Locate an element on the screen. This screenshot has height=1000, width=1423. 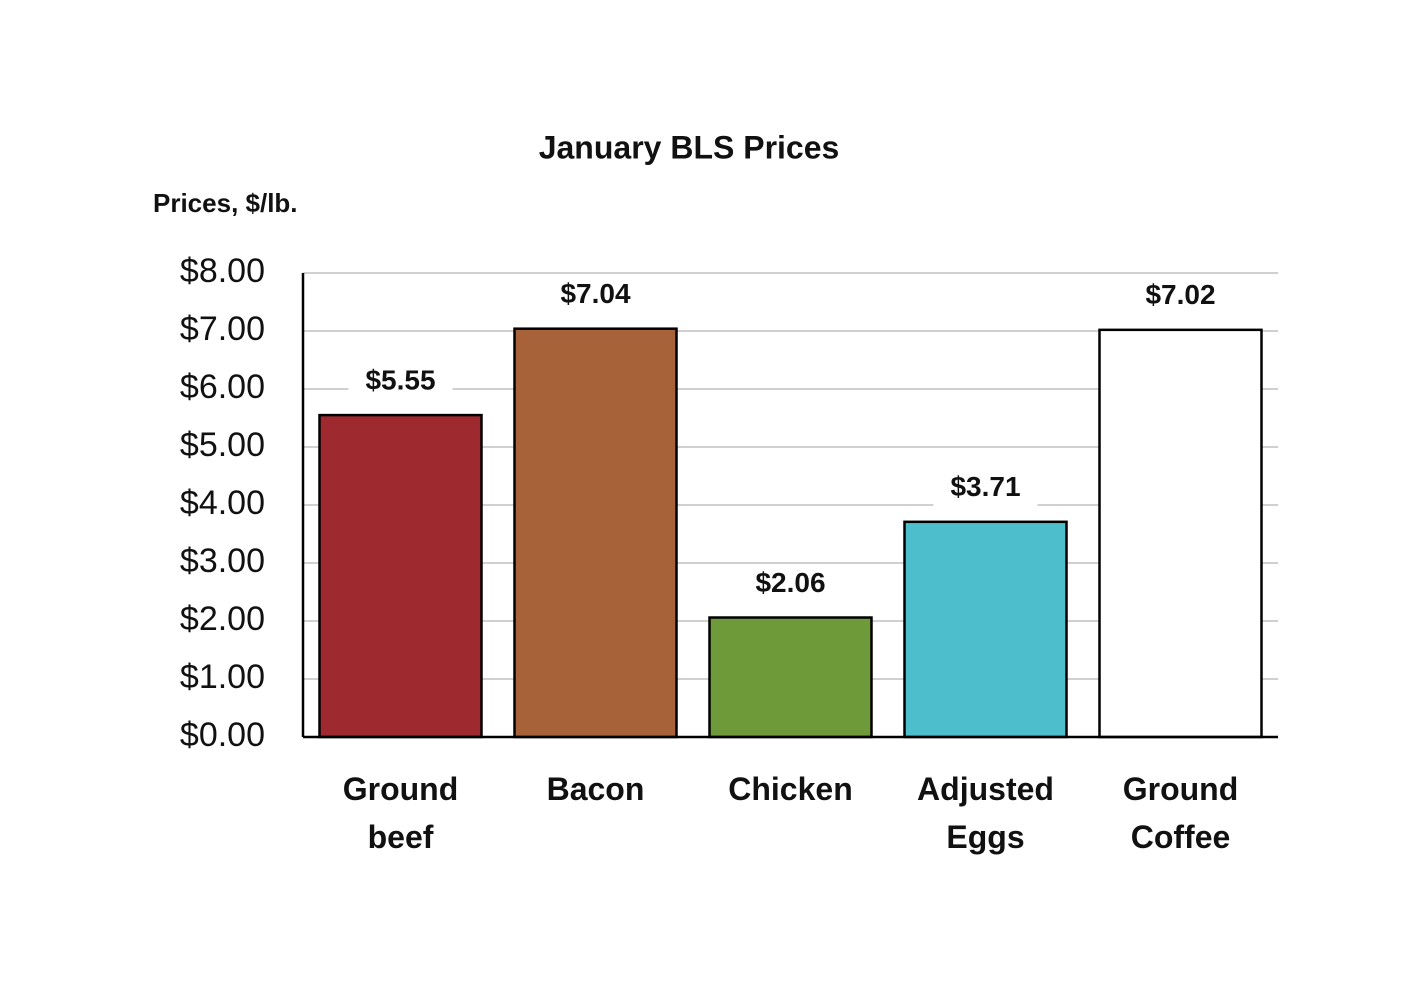
value-label: $5.55 is located at coordinates (400, 379).